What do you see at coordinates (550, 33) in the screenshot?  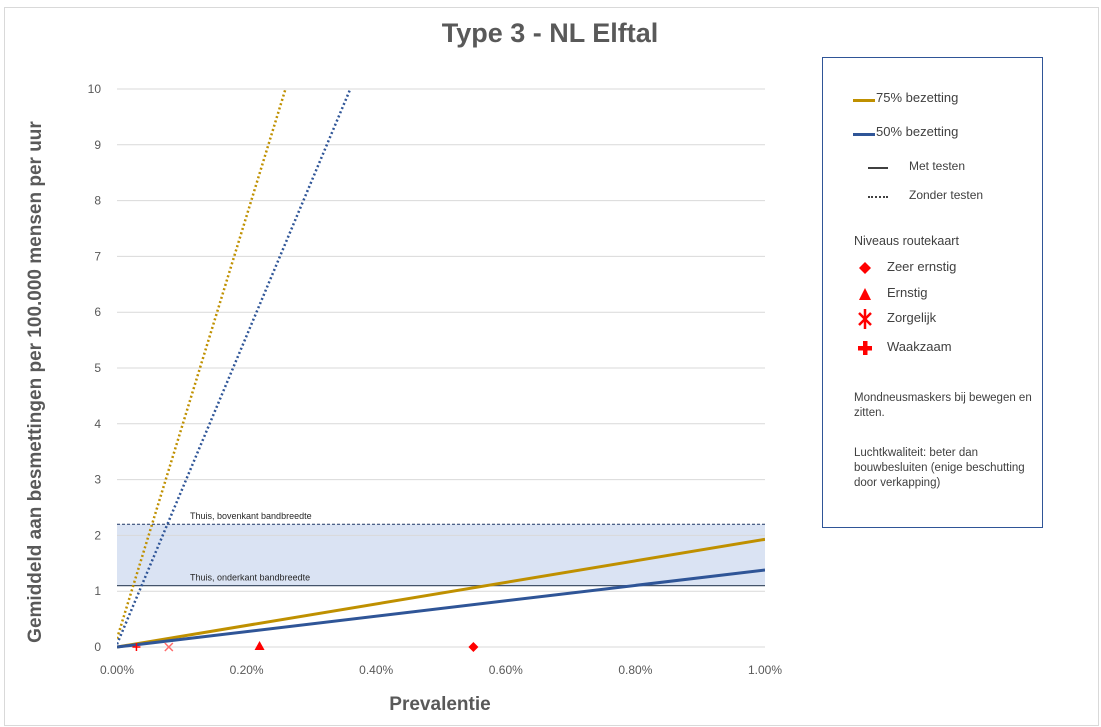 I see `chart-title: Type 3 - NL Elftal` at bounding box center [550, 33].